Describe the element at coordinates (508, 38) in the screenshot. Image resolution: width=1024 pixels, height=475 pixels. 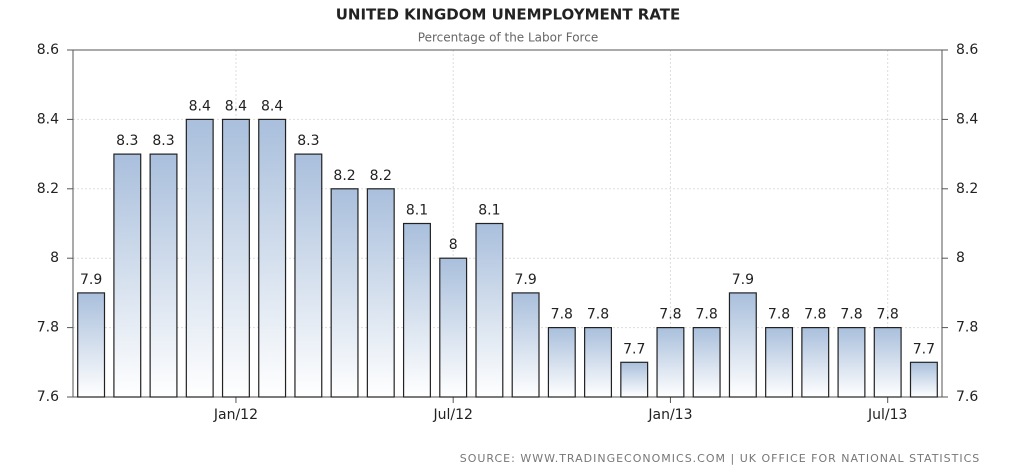
I see `chart-subtitle: Percentage of the Labor Force` at that location.